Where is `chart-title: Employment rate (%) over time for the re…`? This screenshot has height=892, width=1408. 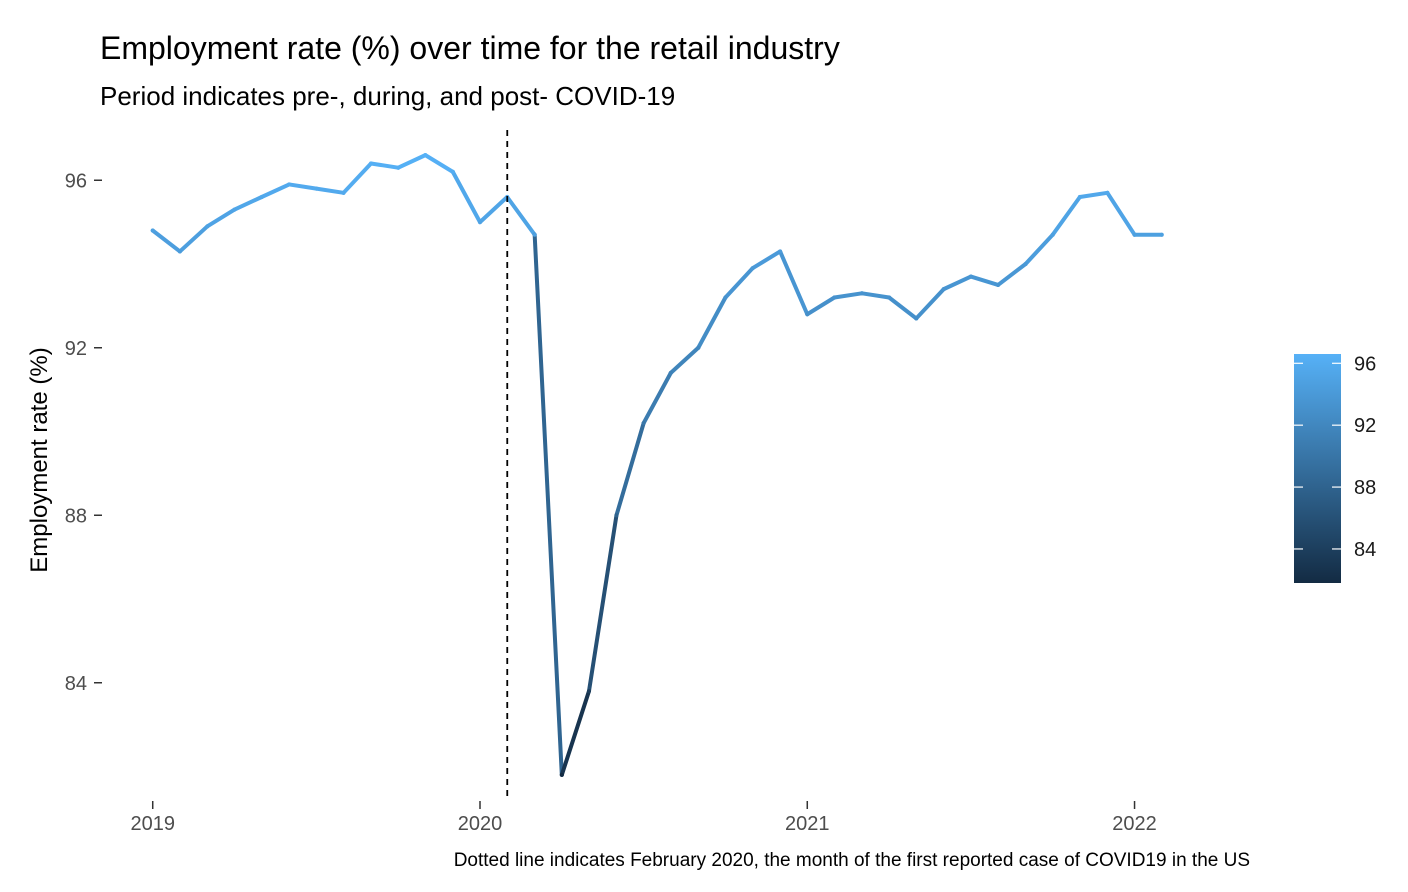
chart-title: Employment rate (%) over time for the re… is located at coordinates (470, 48).